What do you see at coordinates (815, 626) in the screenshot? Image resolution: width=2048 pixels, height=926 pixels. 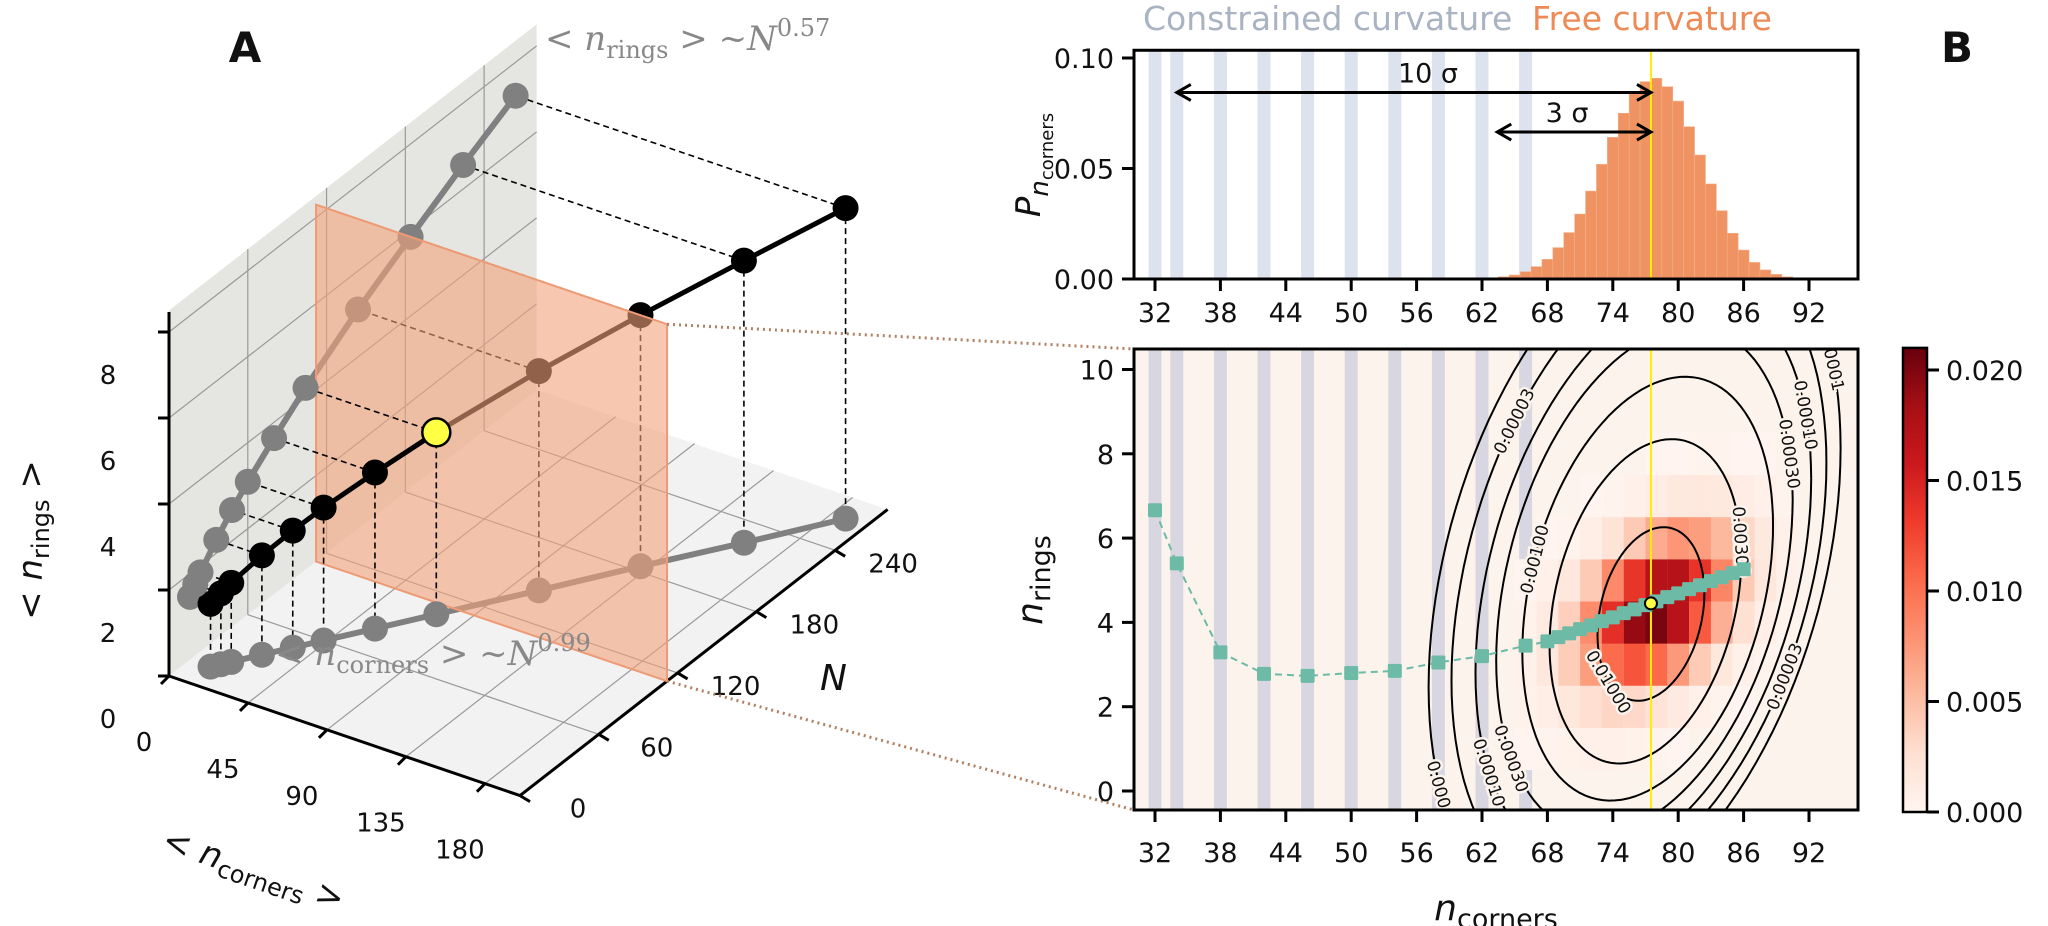 I see `n-tick-label: 180` at bounding box center [815, 626].